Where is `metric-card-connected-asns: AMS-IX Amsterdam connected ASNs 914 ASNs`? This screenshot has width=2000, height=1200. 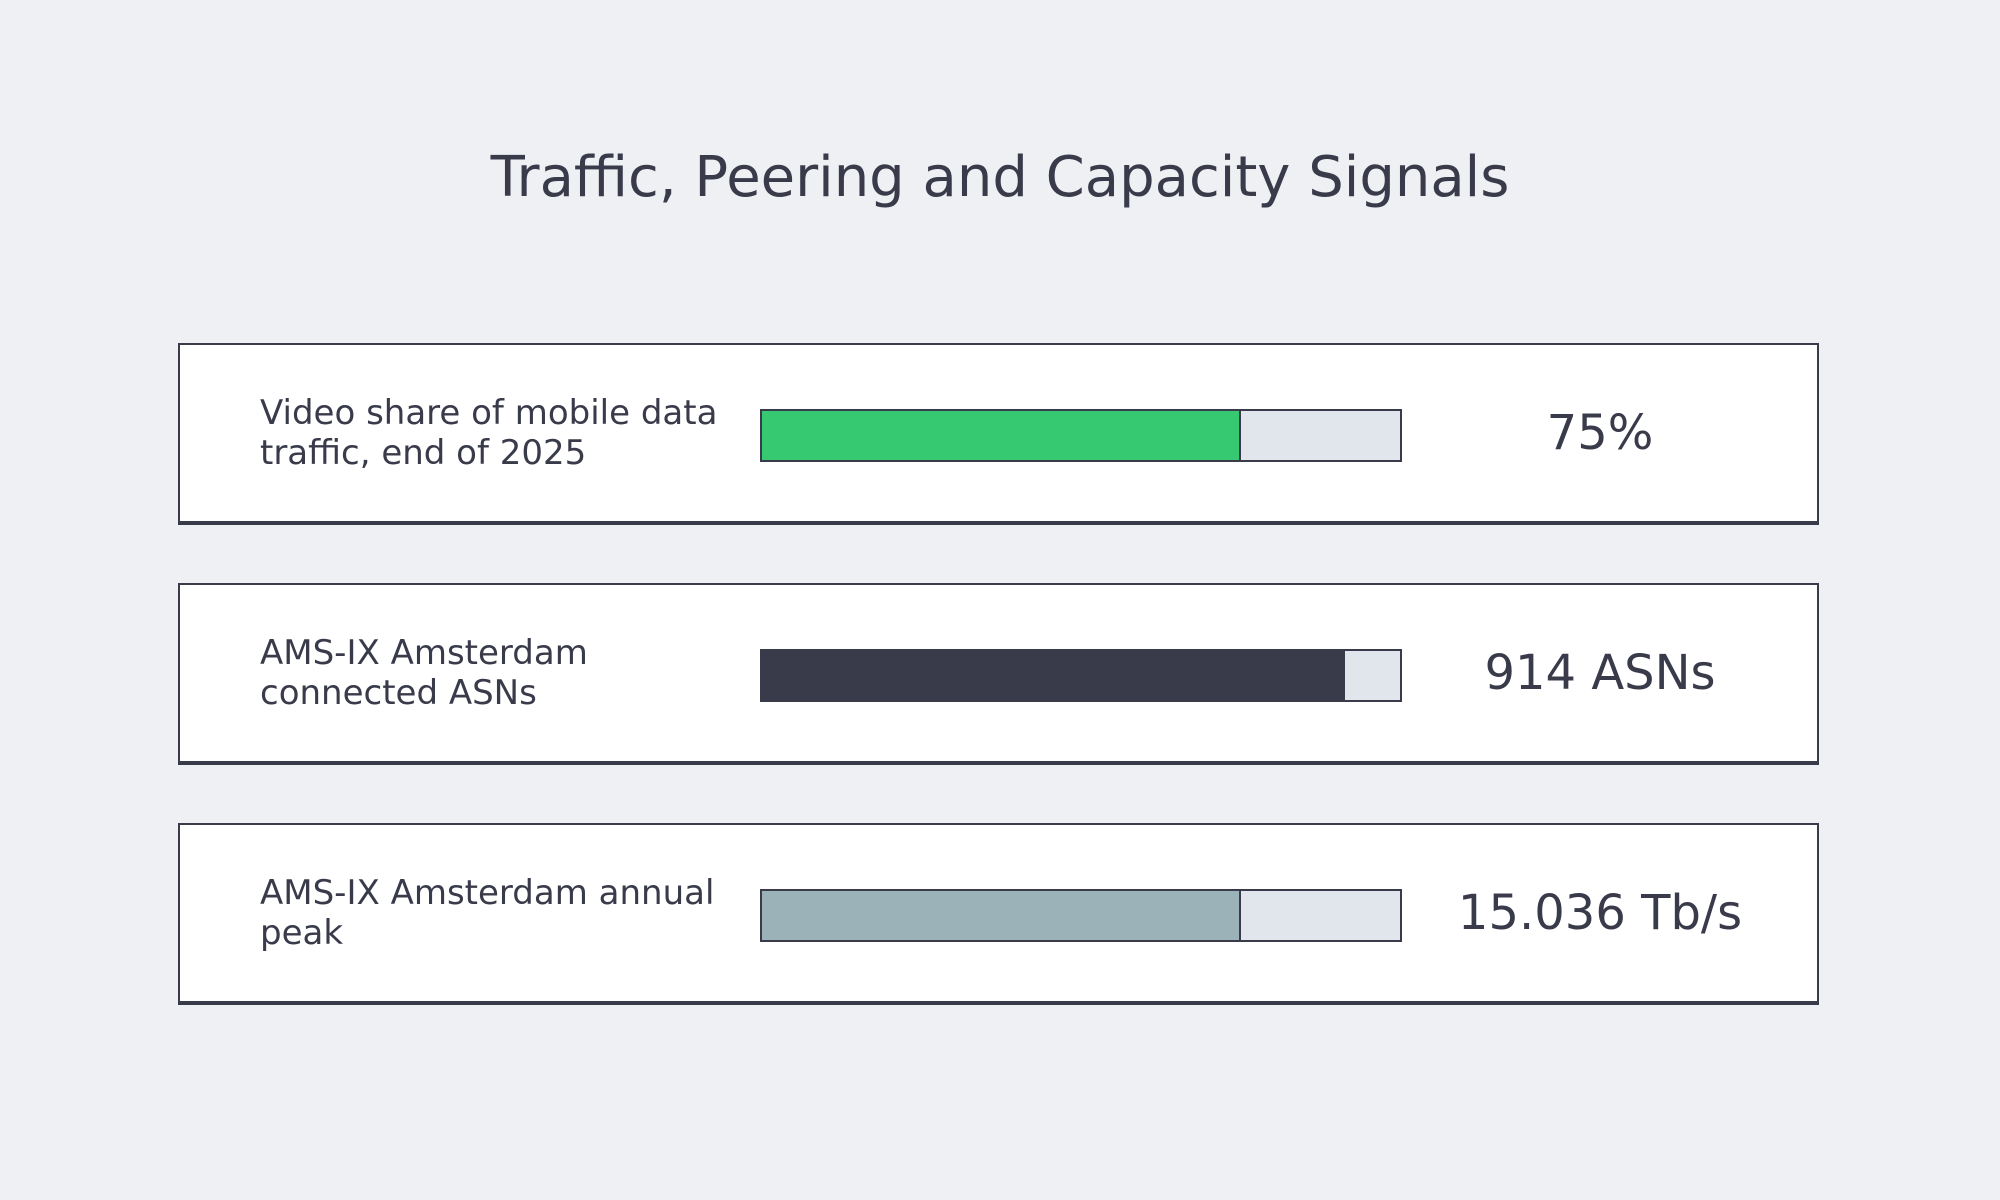 metric-card-connected-asns: AMS-IX Amsterdam connected ASNs 914 ASNs is located at coordinates (998, 674).